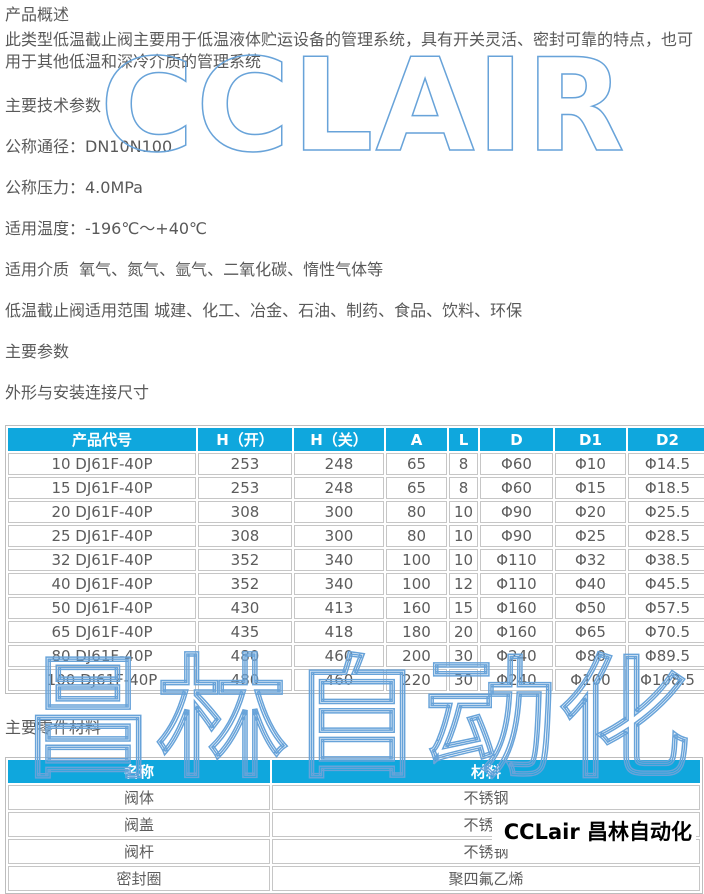  Describe the element at coordinates (666, 536) in the screenshot. I see `d2-dim-cell: Φ28.5` at that location.